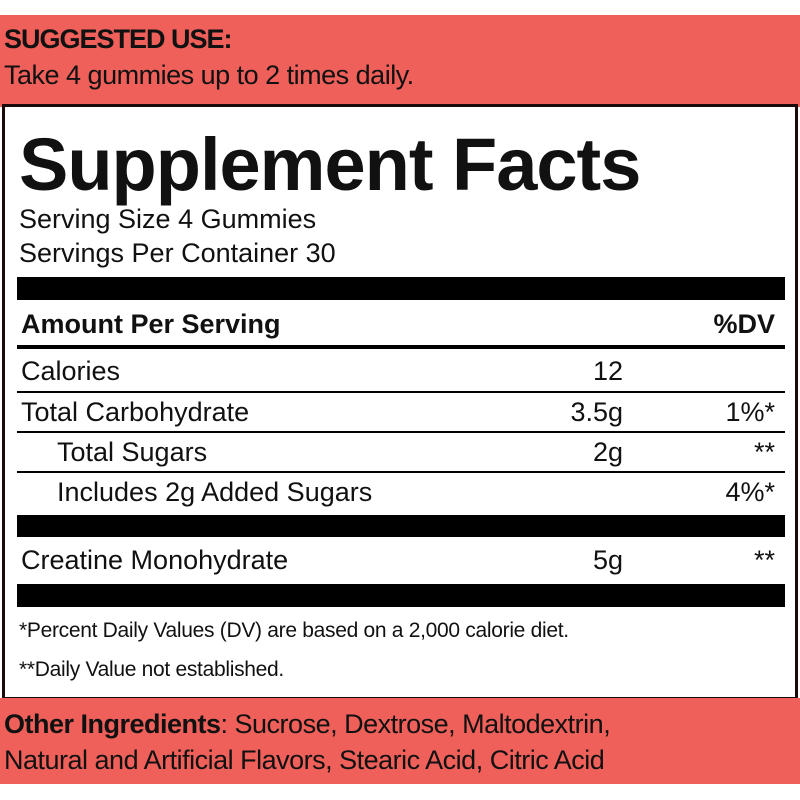 Image resolution: width=800 pixels, height=800 pixels. I want to click on row-name: Total Sugars, so click(132, 452).